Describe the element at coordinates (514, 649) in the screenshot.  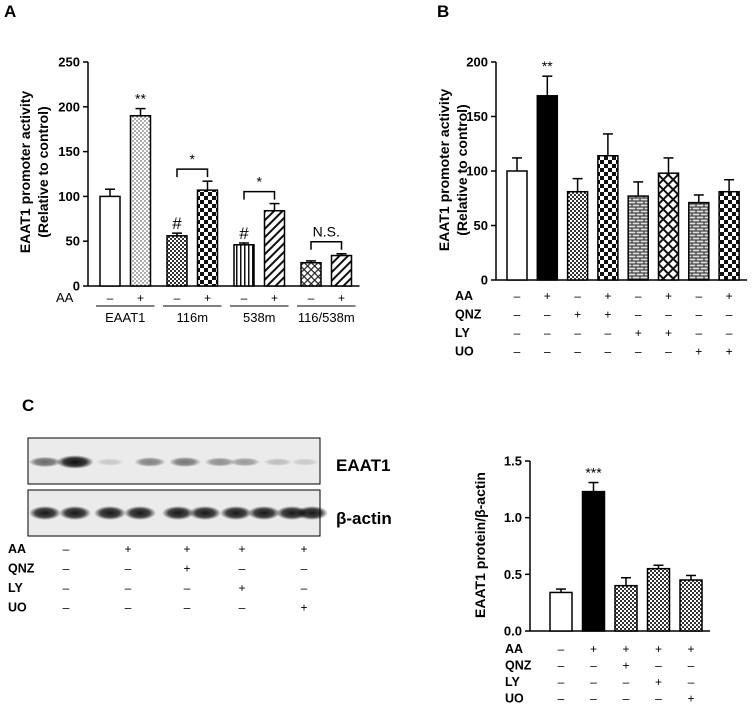
I see `treatment-row-label: AA` at that location.